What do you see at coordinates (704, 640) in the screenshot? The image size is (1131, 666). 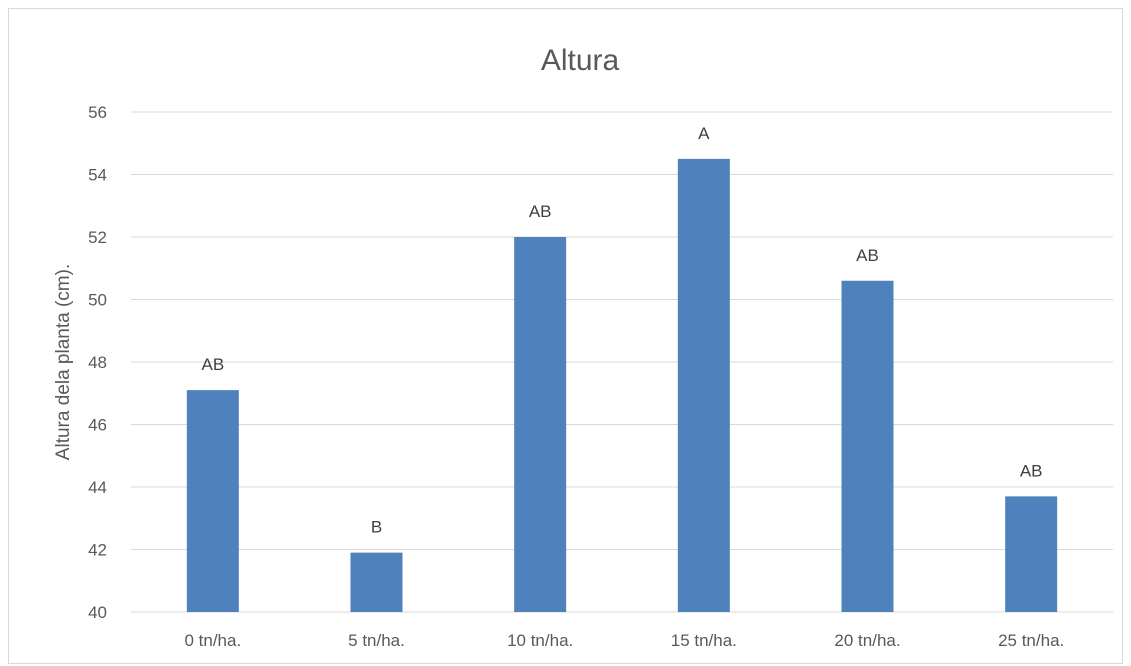 I see `x-tick-label: 15 tn/ha.` at bounding box center [704, 640].